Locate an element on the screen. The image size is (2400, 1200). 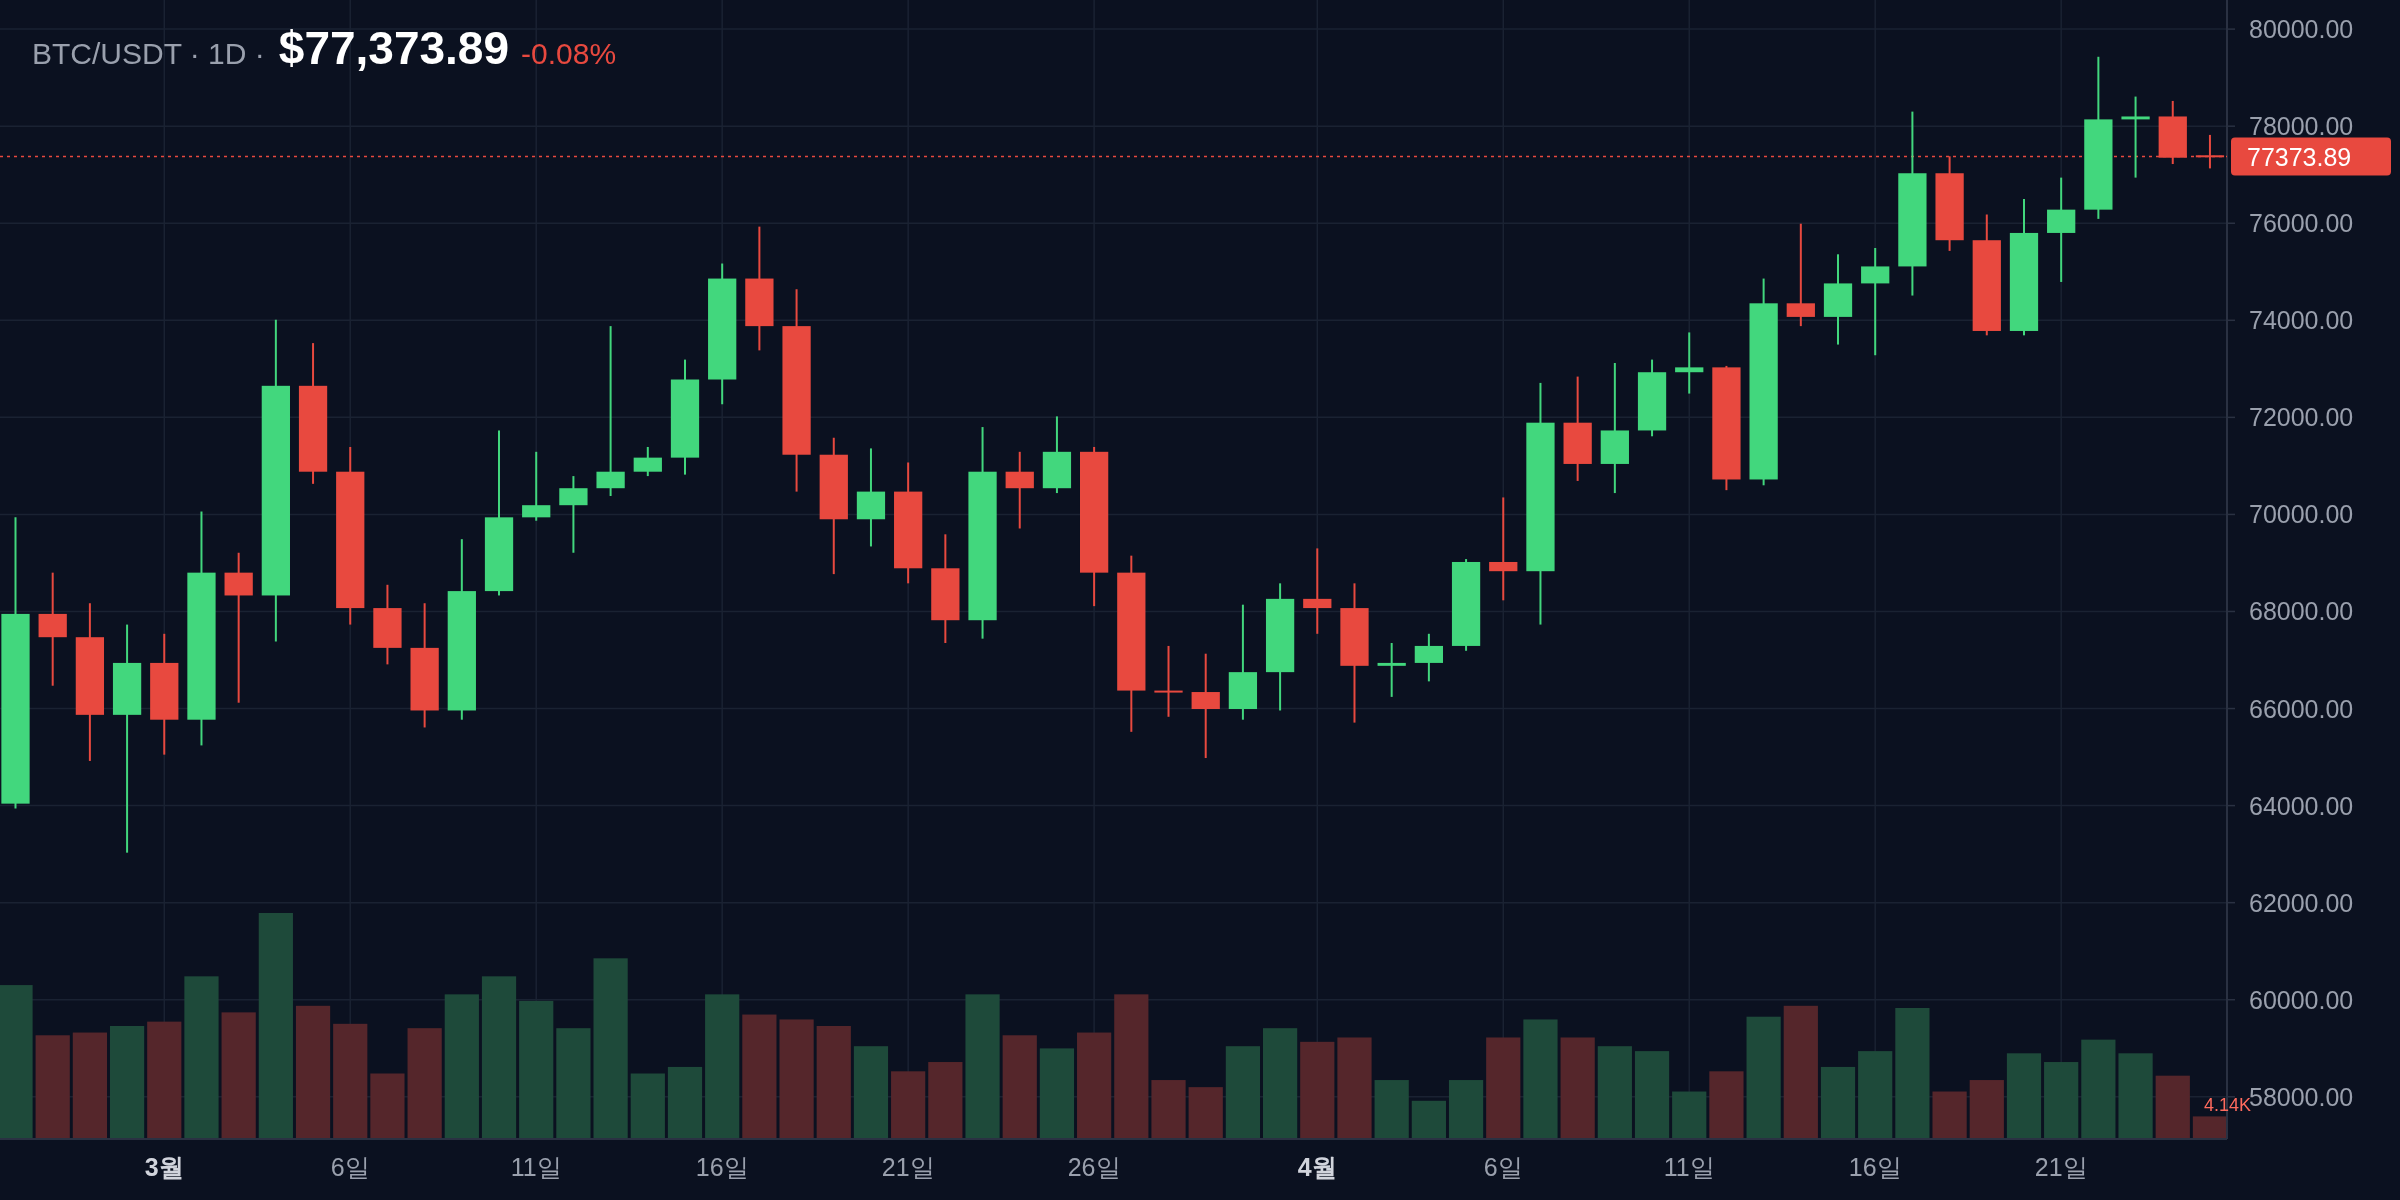
y-tick-label: 80000.00 is located at coordinates (2301, 29).